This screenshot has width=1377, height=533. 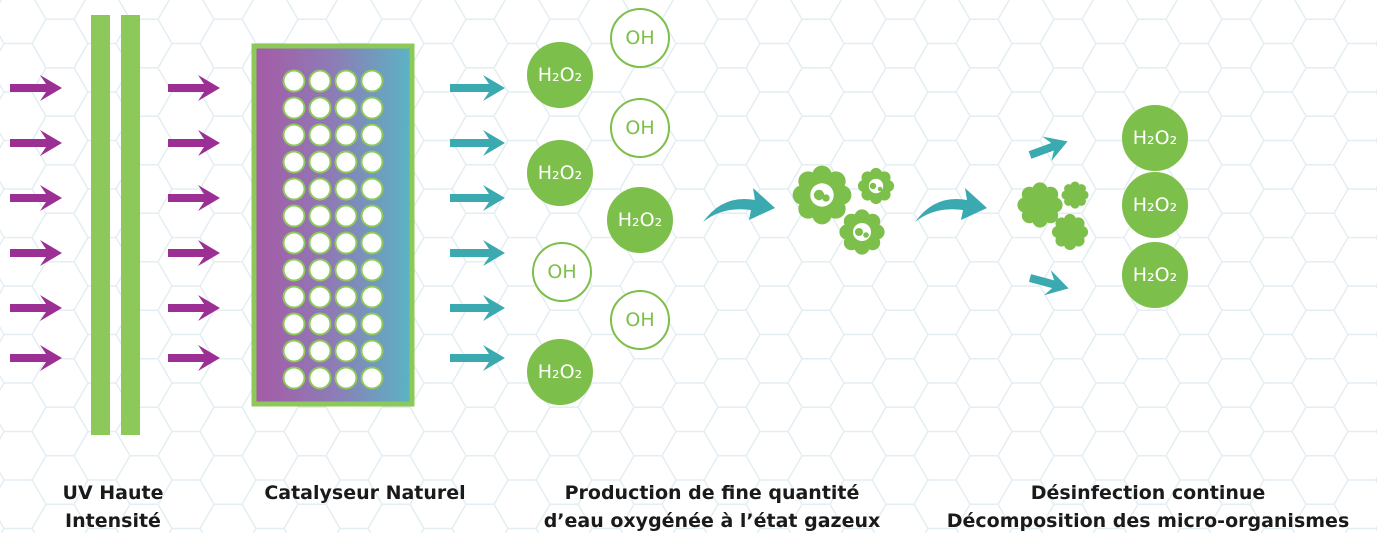 What do you see at coordinates (712, 493) in the screenshot?
I see `step-label: Production de fine quantité` at bounding box center [712, 493].